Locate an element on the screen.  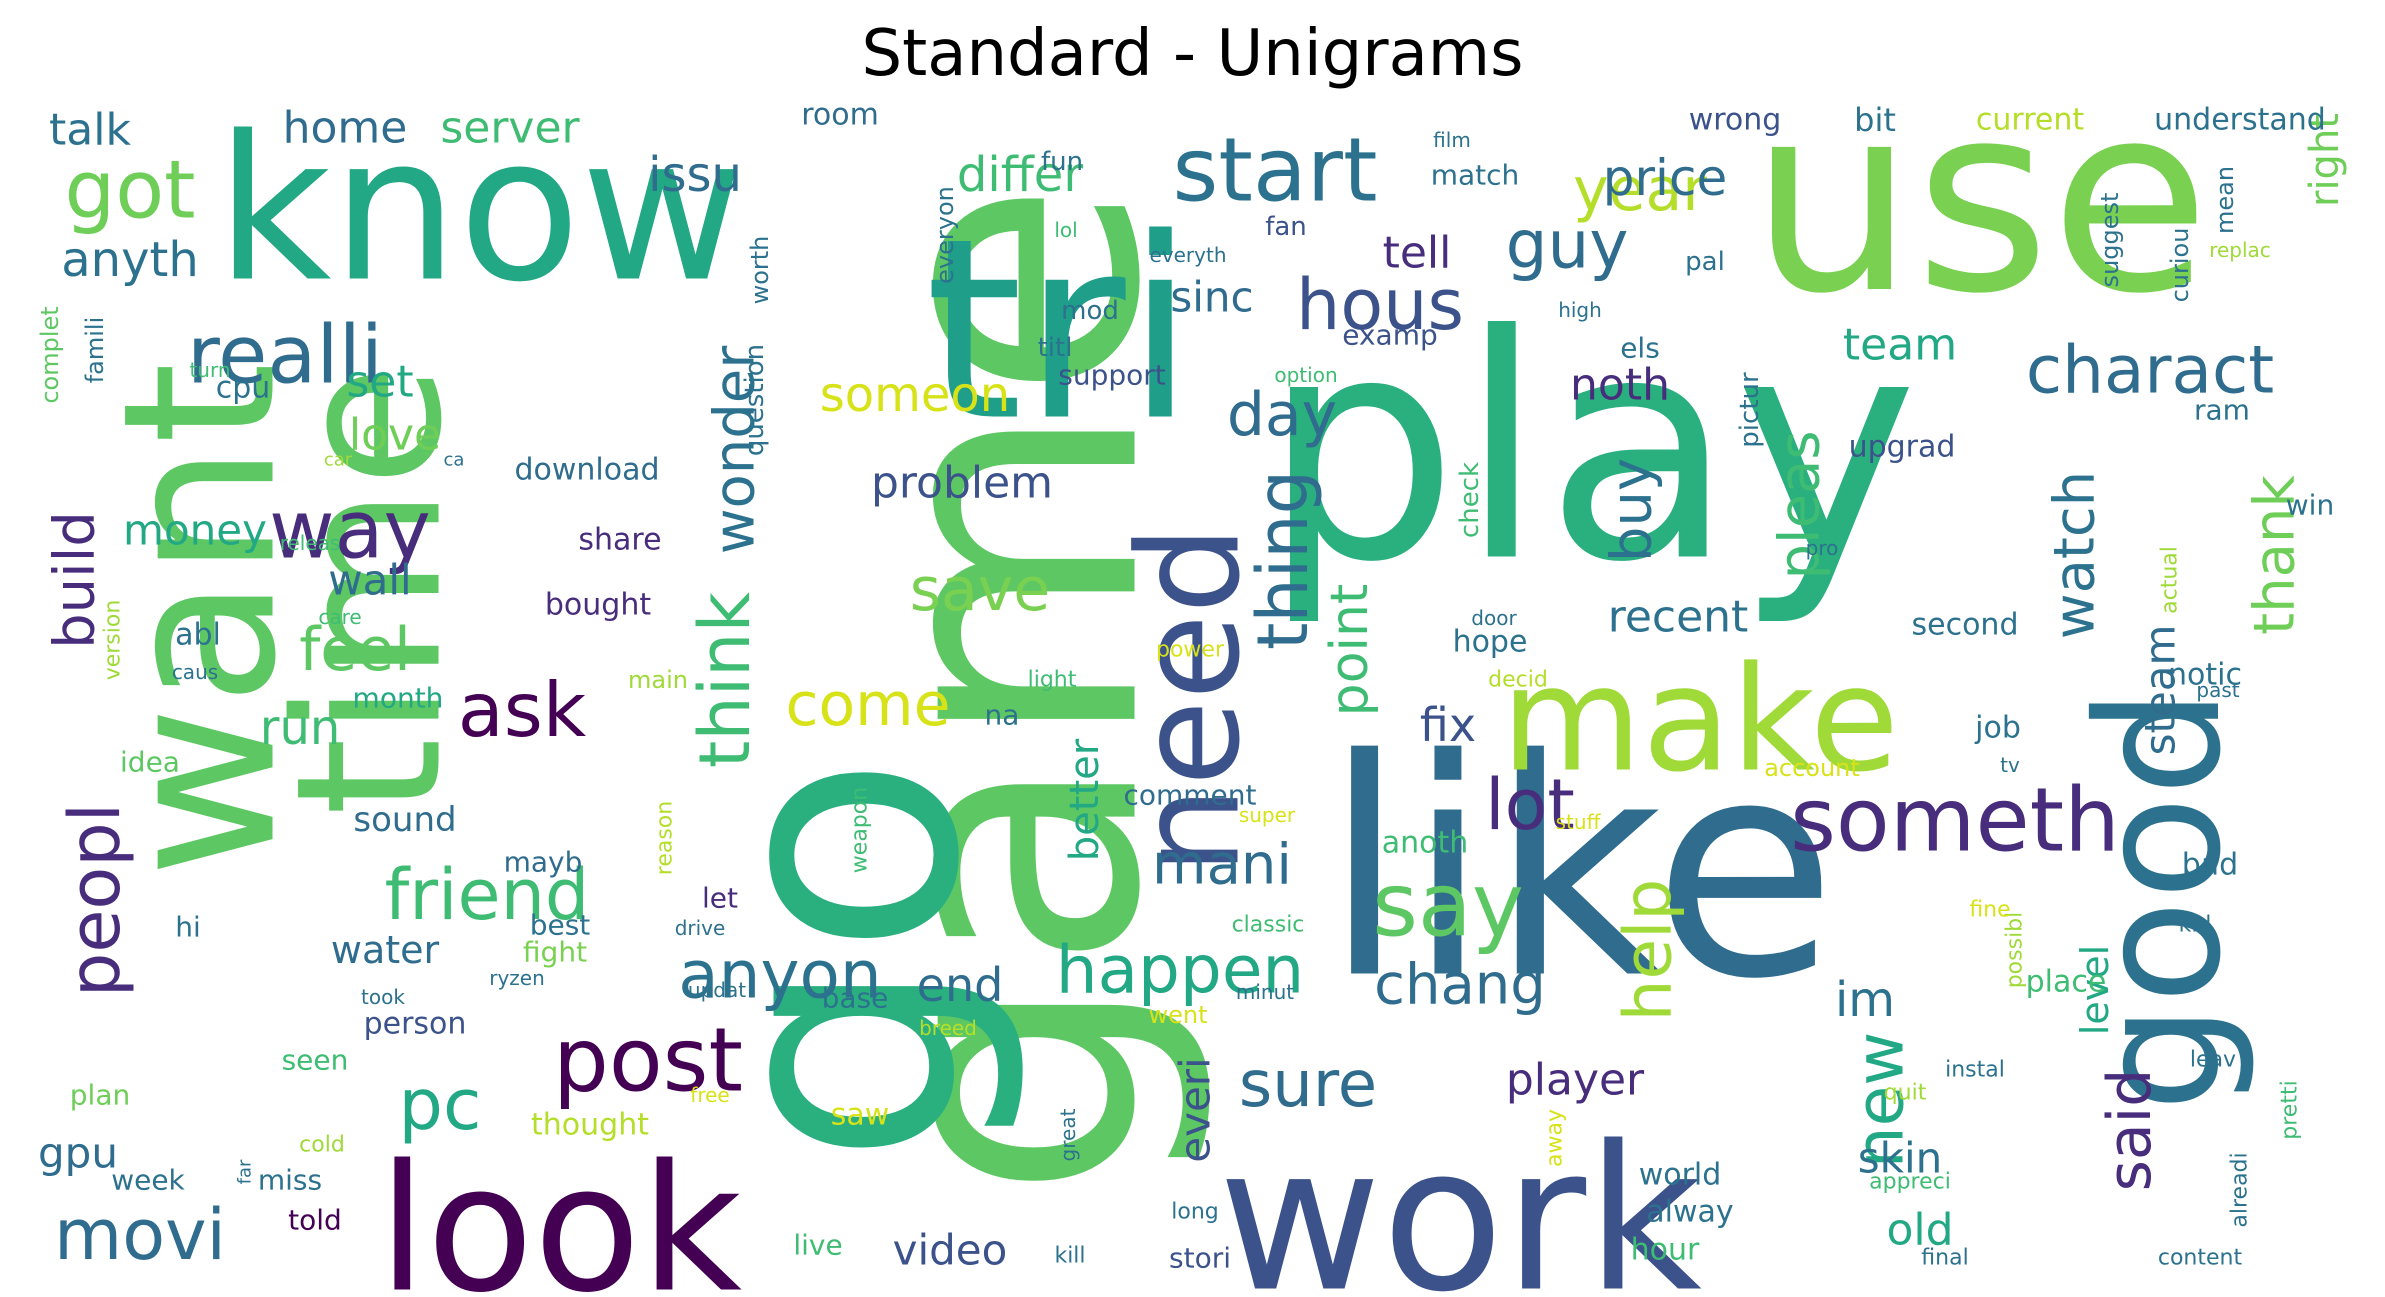
word-content: content is located at coordinates (2200, 1258).